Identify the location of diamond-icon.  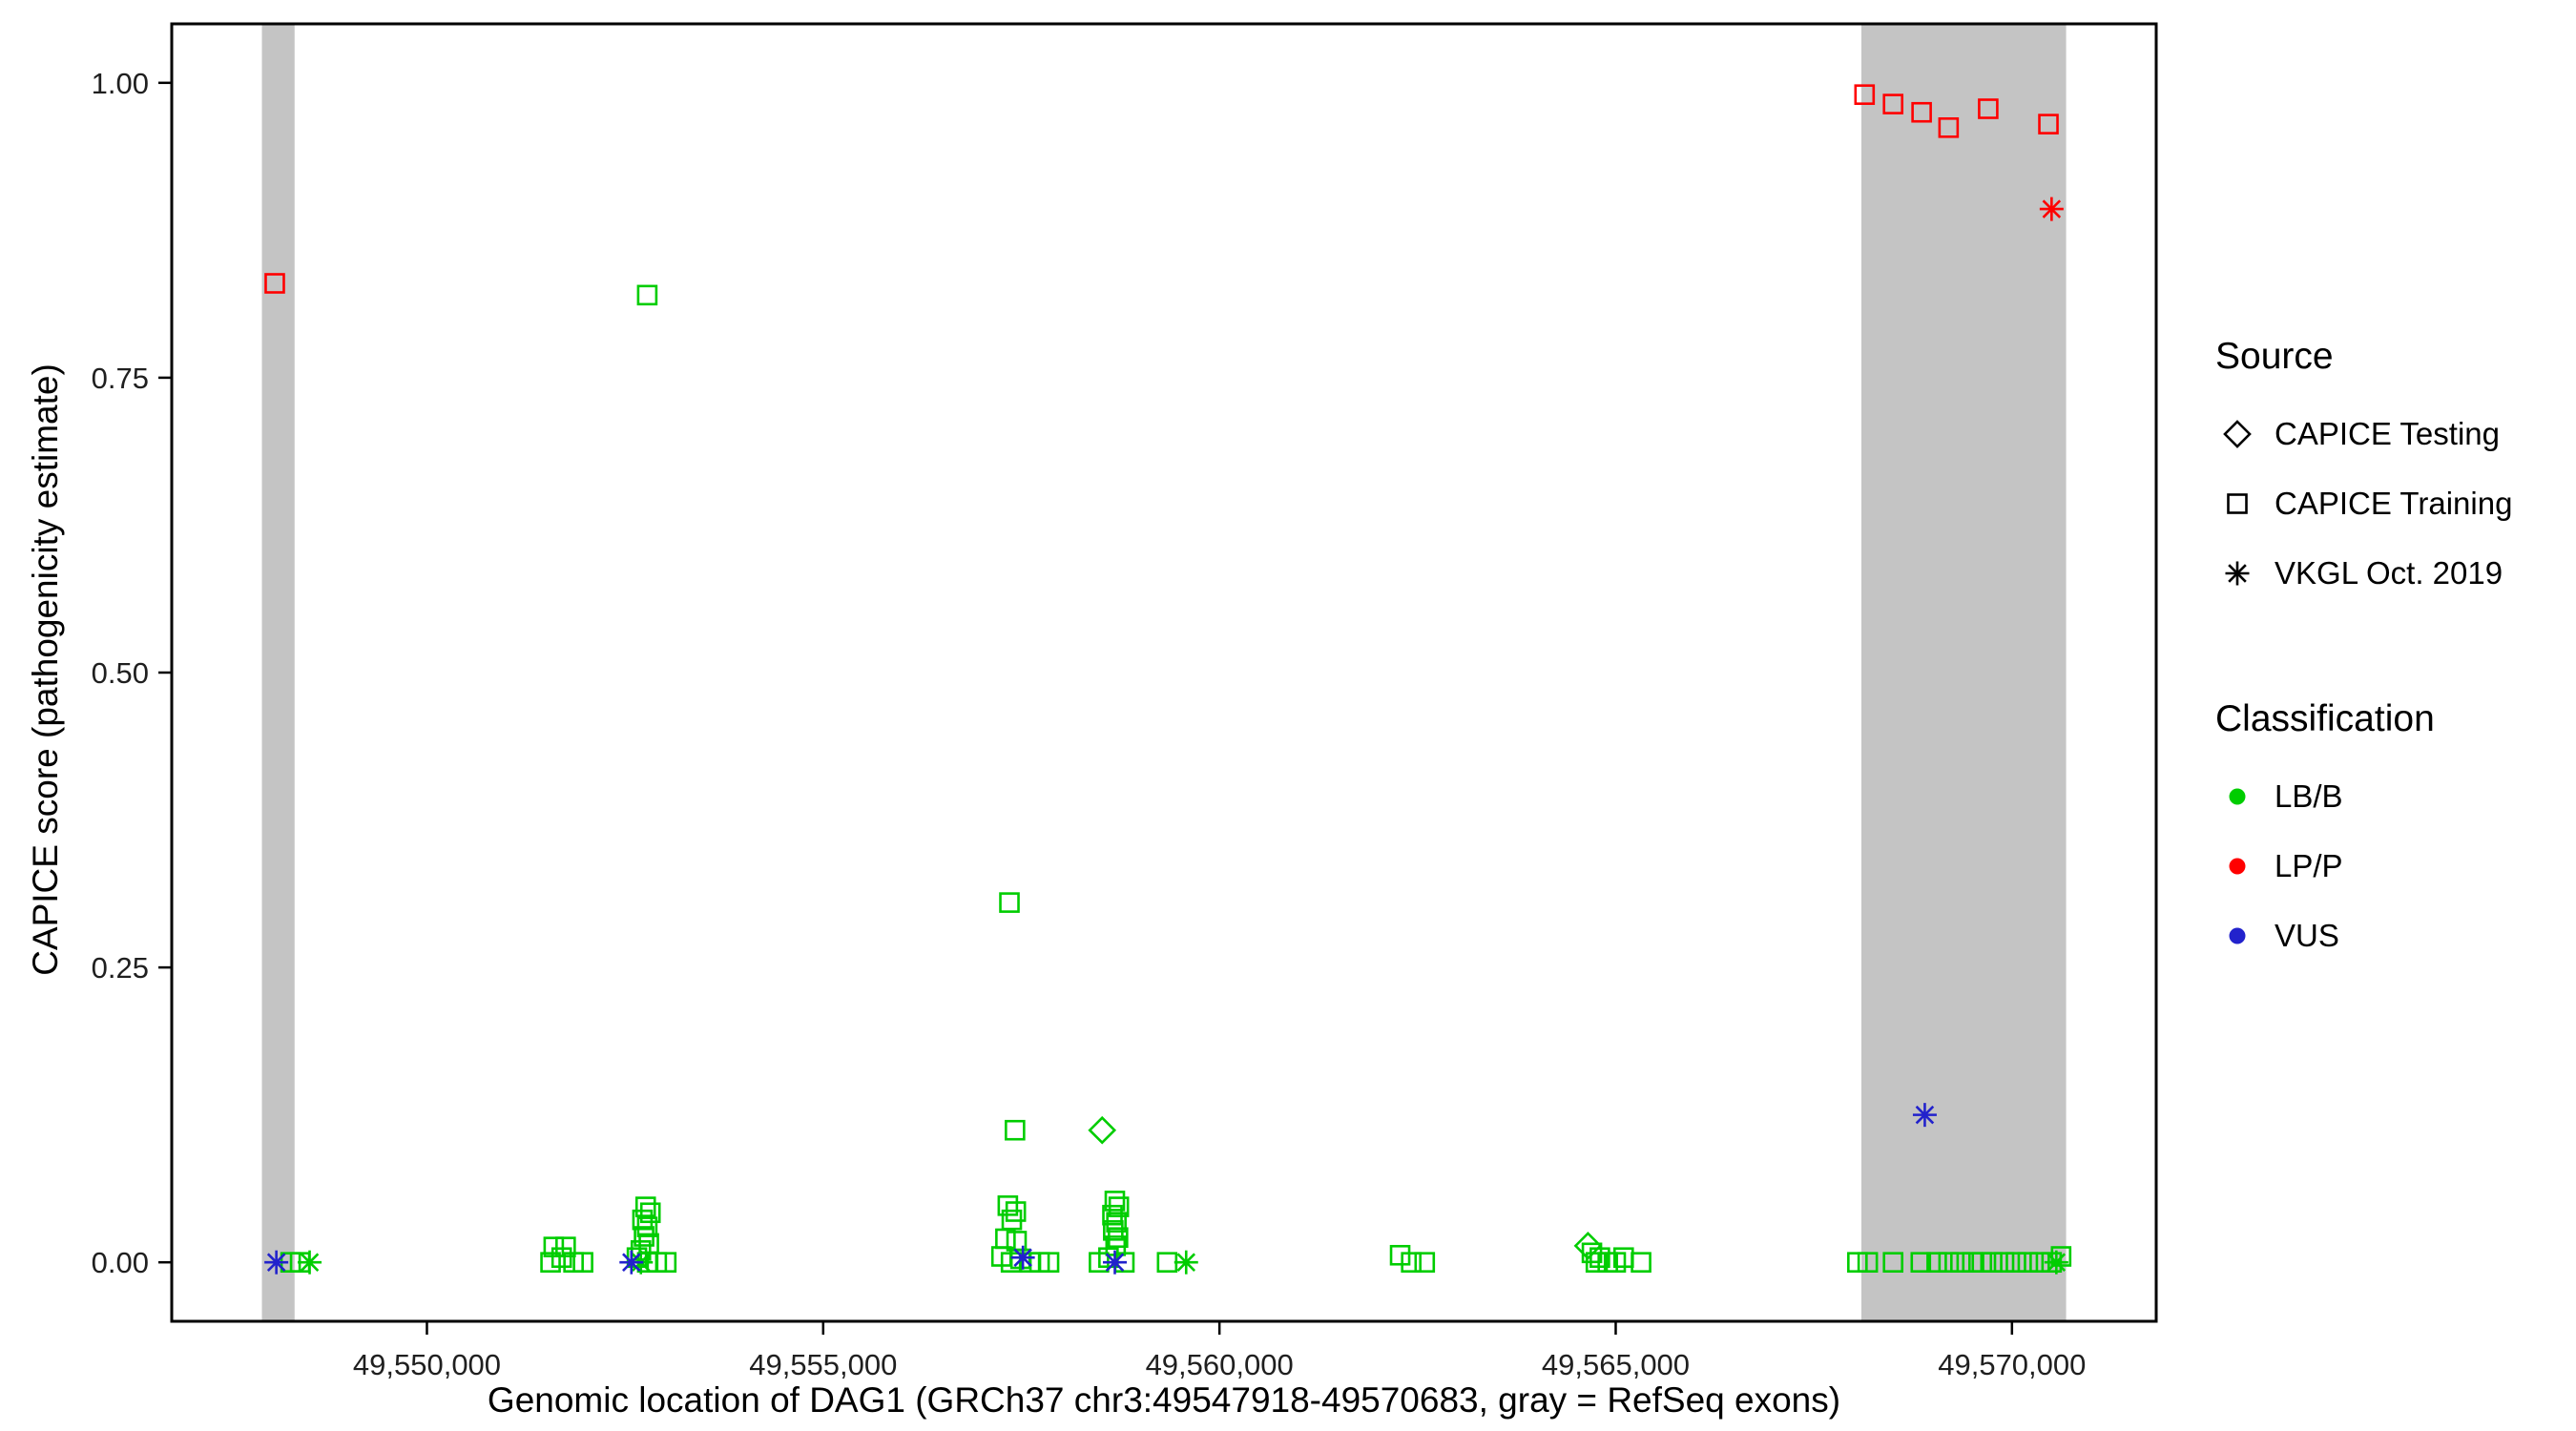
(2237, 433).